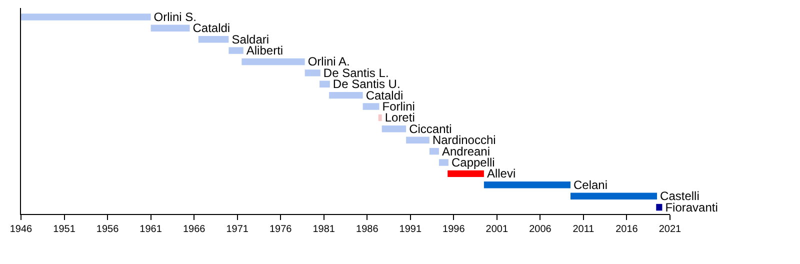  I want to click on x-tick-label: 1966, so click(194, 229).